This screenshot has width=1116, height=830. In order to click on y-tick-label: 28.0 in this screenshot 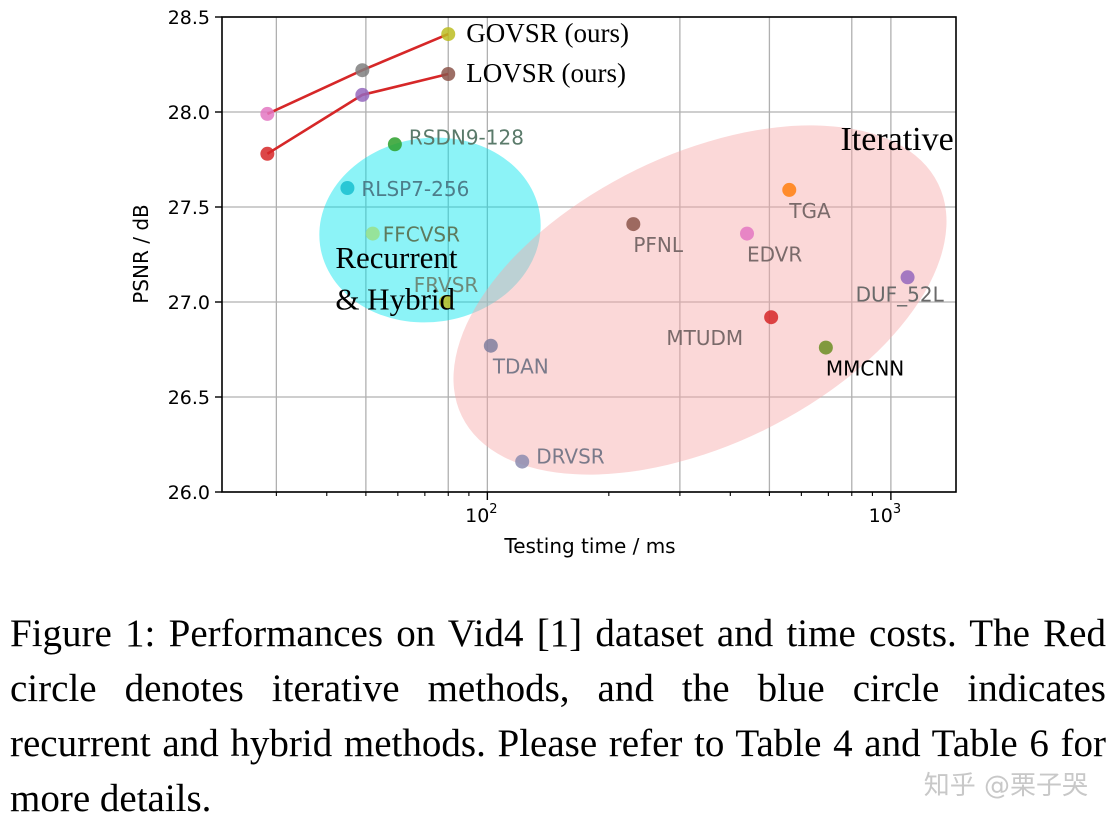, I will do `click(189, 113)`.